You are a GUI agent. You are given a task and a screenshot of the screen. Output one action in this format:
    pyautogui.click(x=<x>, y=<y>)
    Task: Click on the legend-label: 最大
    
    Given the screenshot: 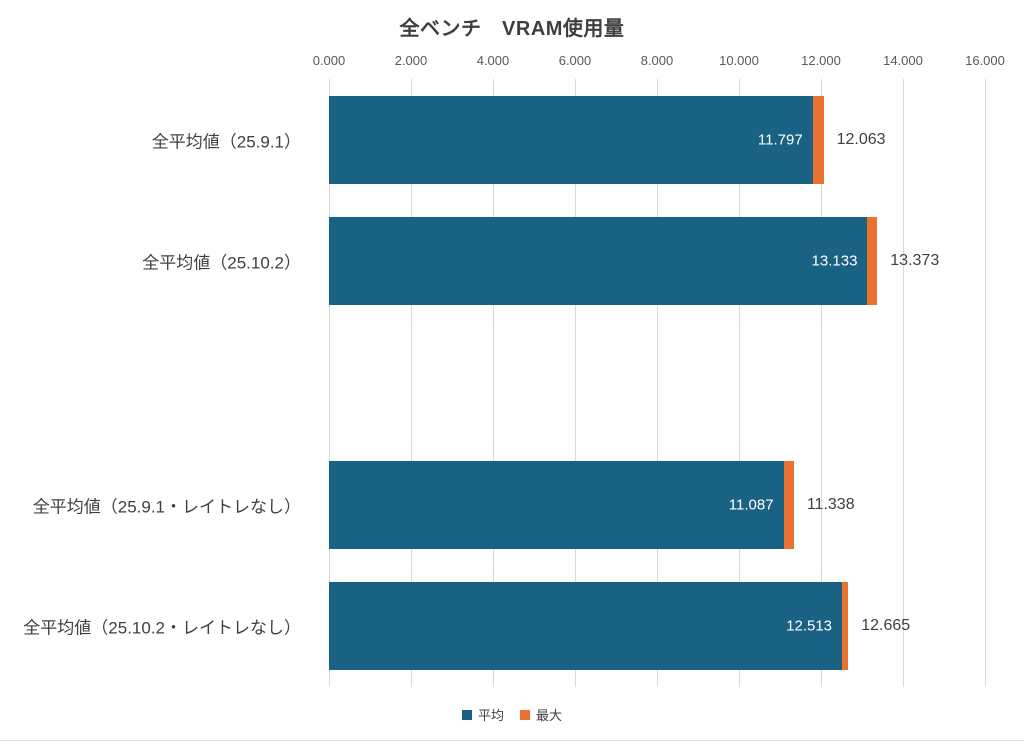 What is the action you would take?
    pyautogui.click(x=549, y=715)
    